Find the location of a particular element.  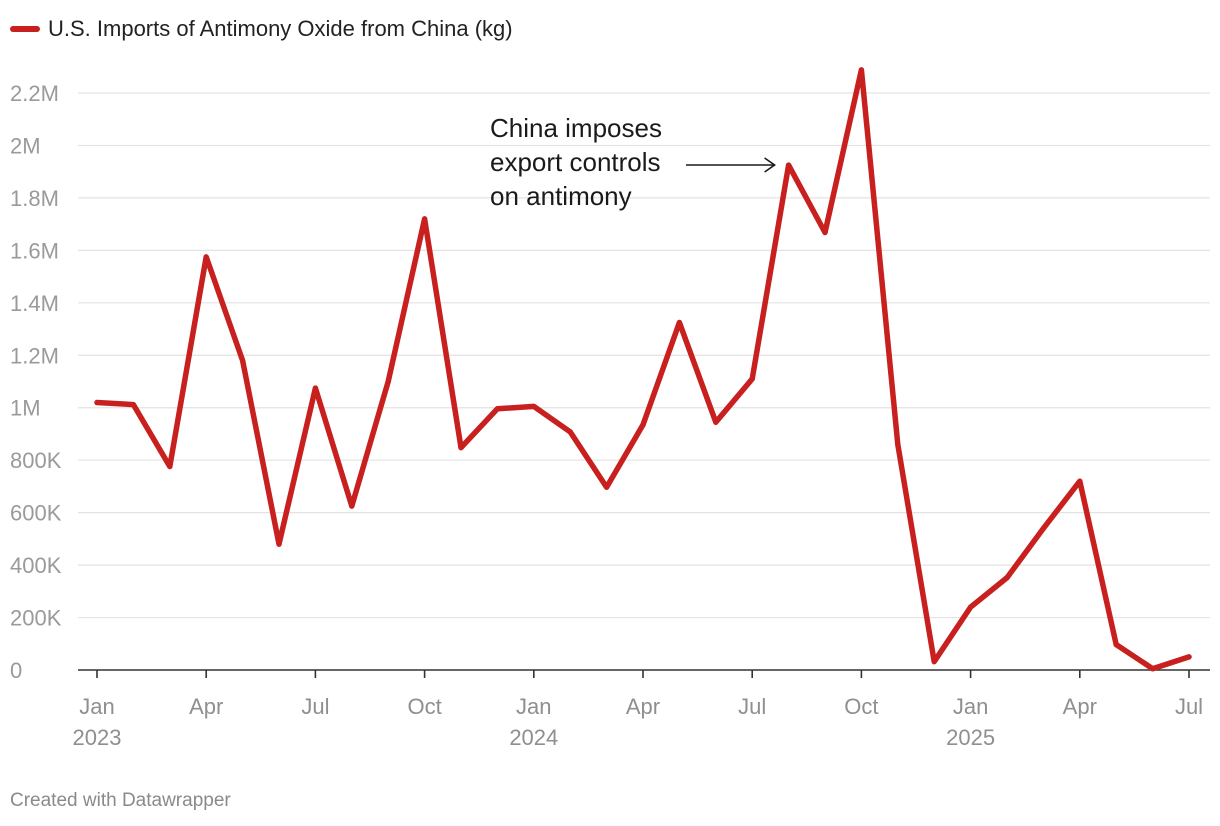

x-tick-label: 2024 is located at coordinates (533, 737).